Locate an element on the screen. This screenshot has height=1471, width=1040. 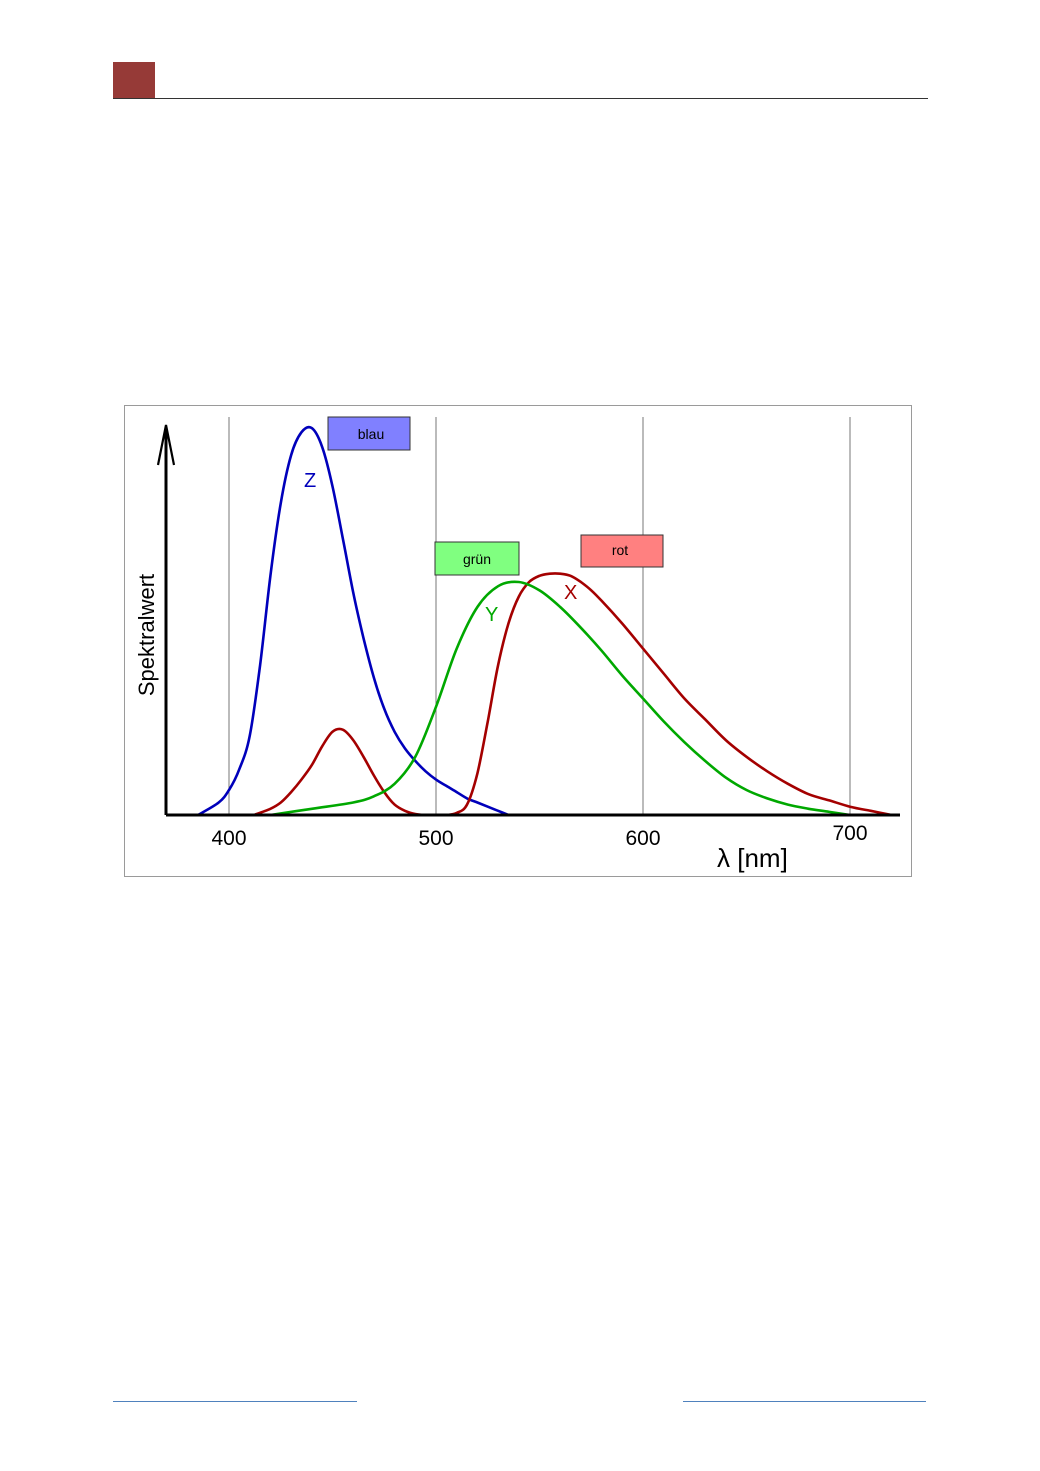
legend-box-gruen: grün is located at coordinates (477, 558).